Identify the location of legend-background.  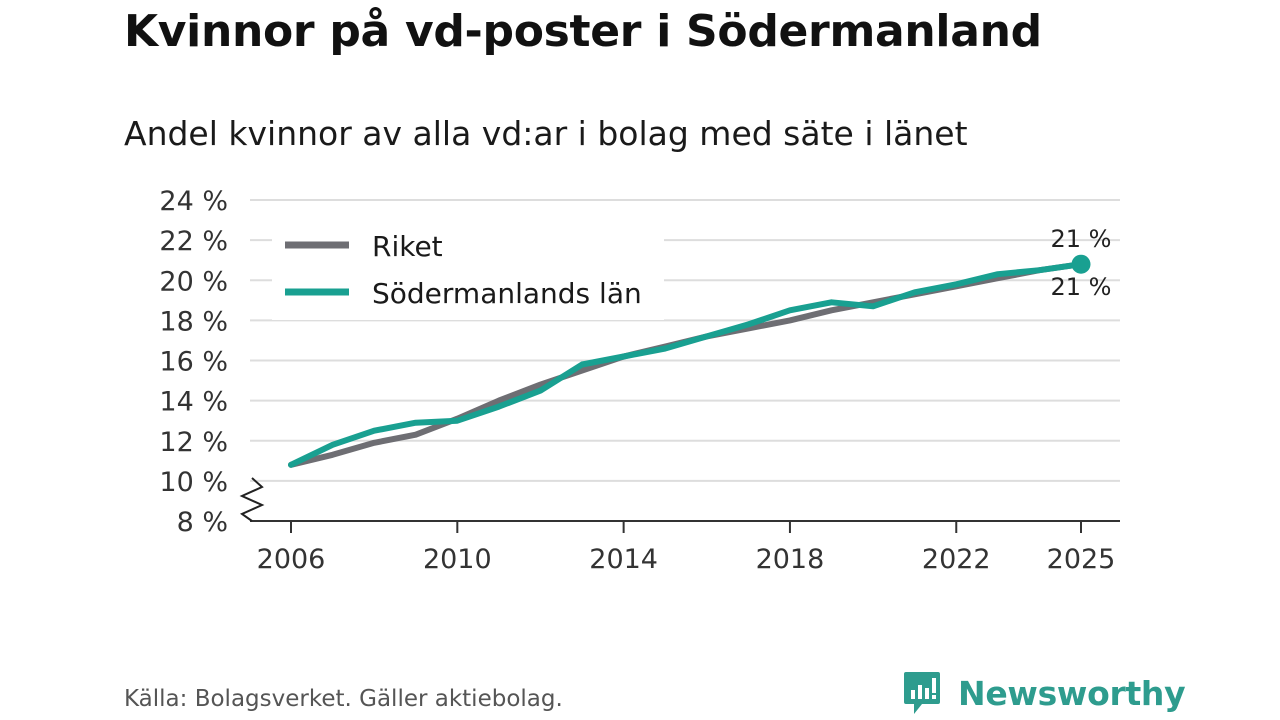
(468, 271).